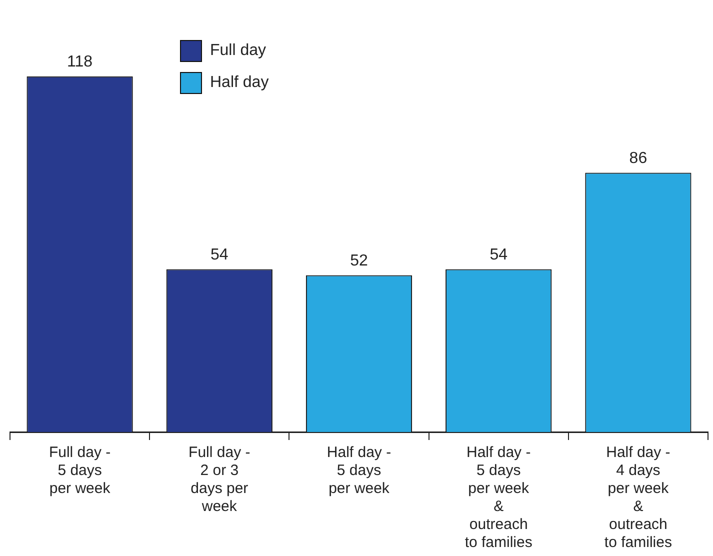 The width and height of the screenshot is (713, 556). I want to click on x-tick-label: Full day - 5 days per week, so click(79, 471).